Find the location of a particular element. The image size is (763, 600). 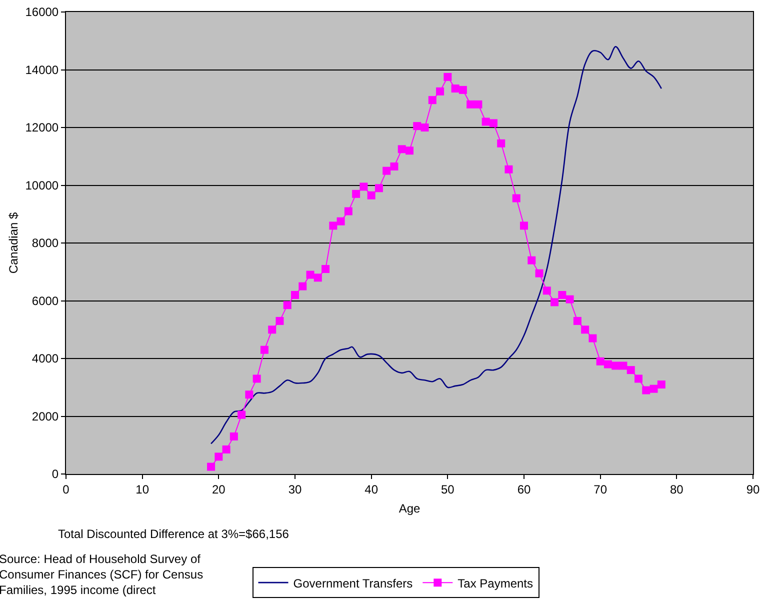

x-tick-label: 80 is located at coordinates (677, 489).